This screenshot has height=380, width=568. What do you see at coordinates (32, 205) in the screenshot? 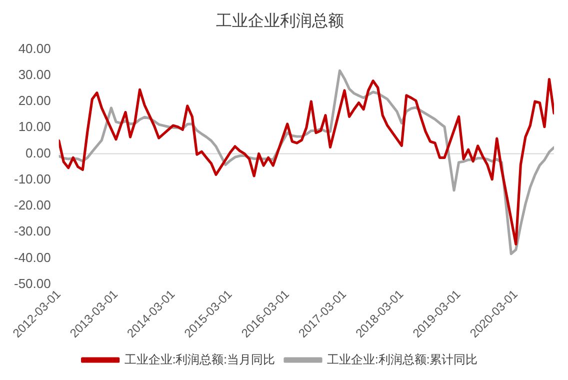
I see `y-tick-label: -20.00` at bounding box center [32, 205].